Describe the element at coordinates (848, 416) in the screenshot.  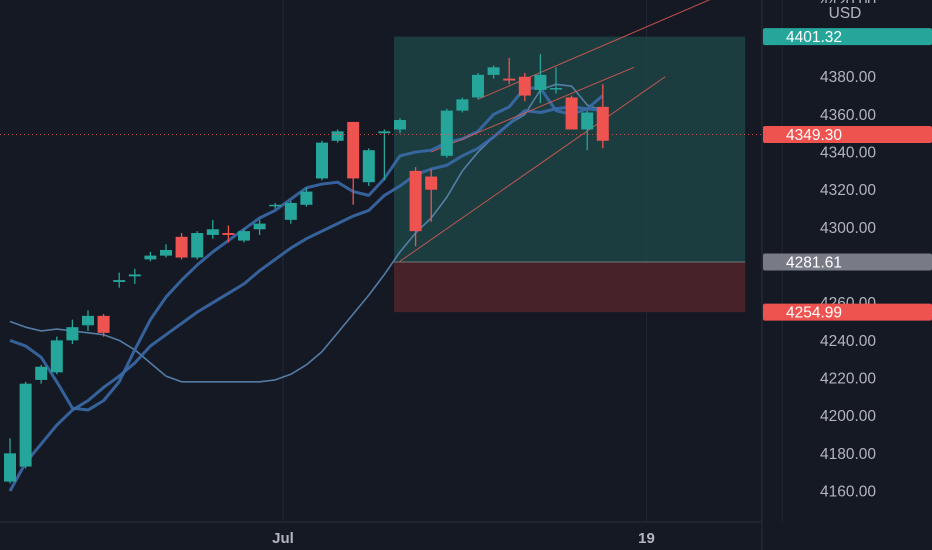
I see `price-tick-label: 4200.00` at that location.